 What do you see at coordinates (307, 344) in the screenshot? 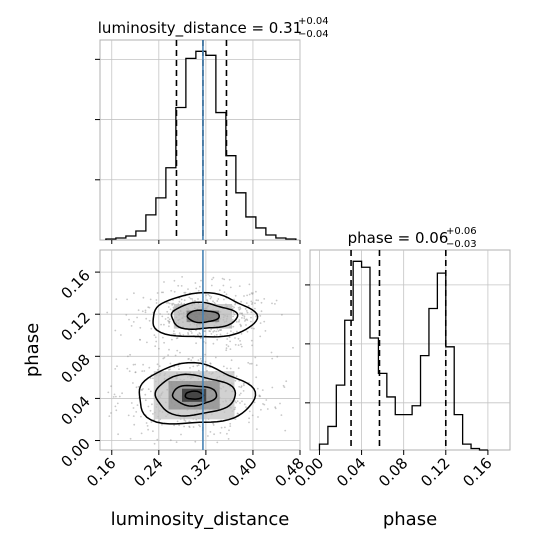
I see `hist-phase-y-ticks` at bounding box center [307, 344].